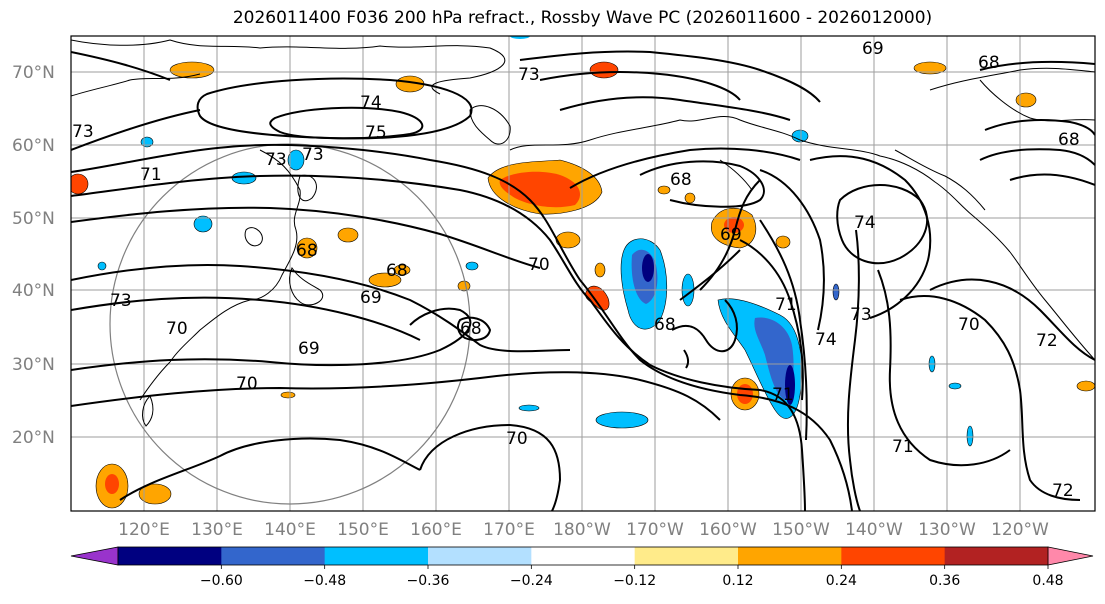  I want to click on colorbar-outline, so click(583, 556).